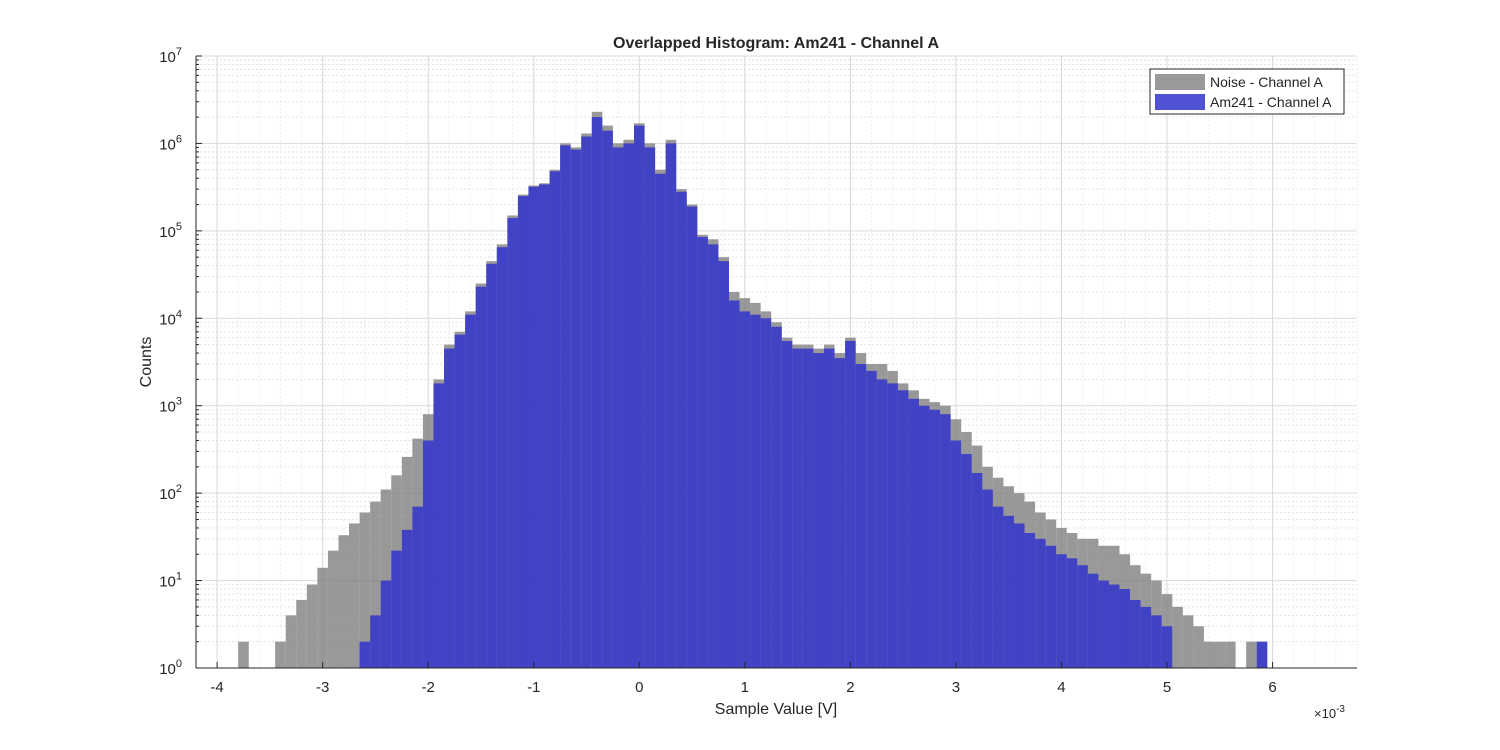 The width and height of the screenshot is (1500, 750). I want to click on x-exponent-label: ×10⁻³, so click(1329, 712).